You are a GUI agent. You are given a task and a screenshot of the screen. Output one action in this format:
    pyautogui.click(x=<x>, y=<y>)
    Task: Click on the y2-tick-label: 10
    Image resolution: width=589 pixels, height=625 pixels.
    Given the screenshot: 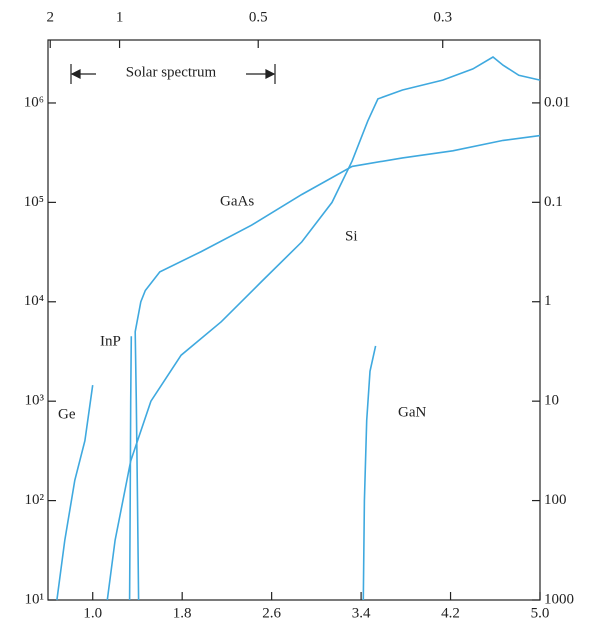 What is the action you would take?
    pyautogui.click(x=551, y=401)
    